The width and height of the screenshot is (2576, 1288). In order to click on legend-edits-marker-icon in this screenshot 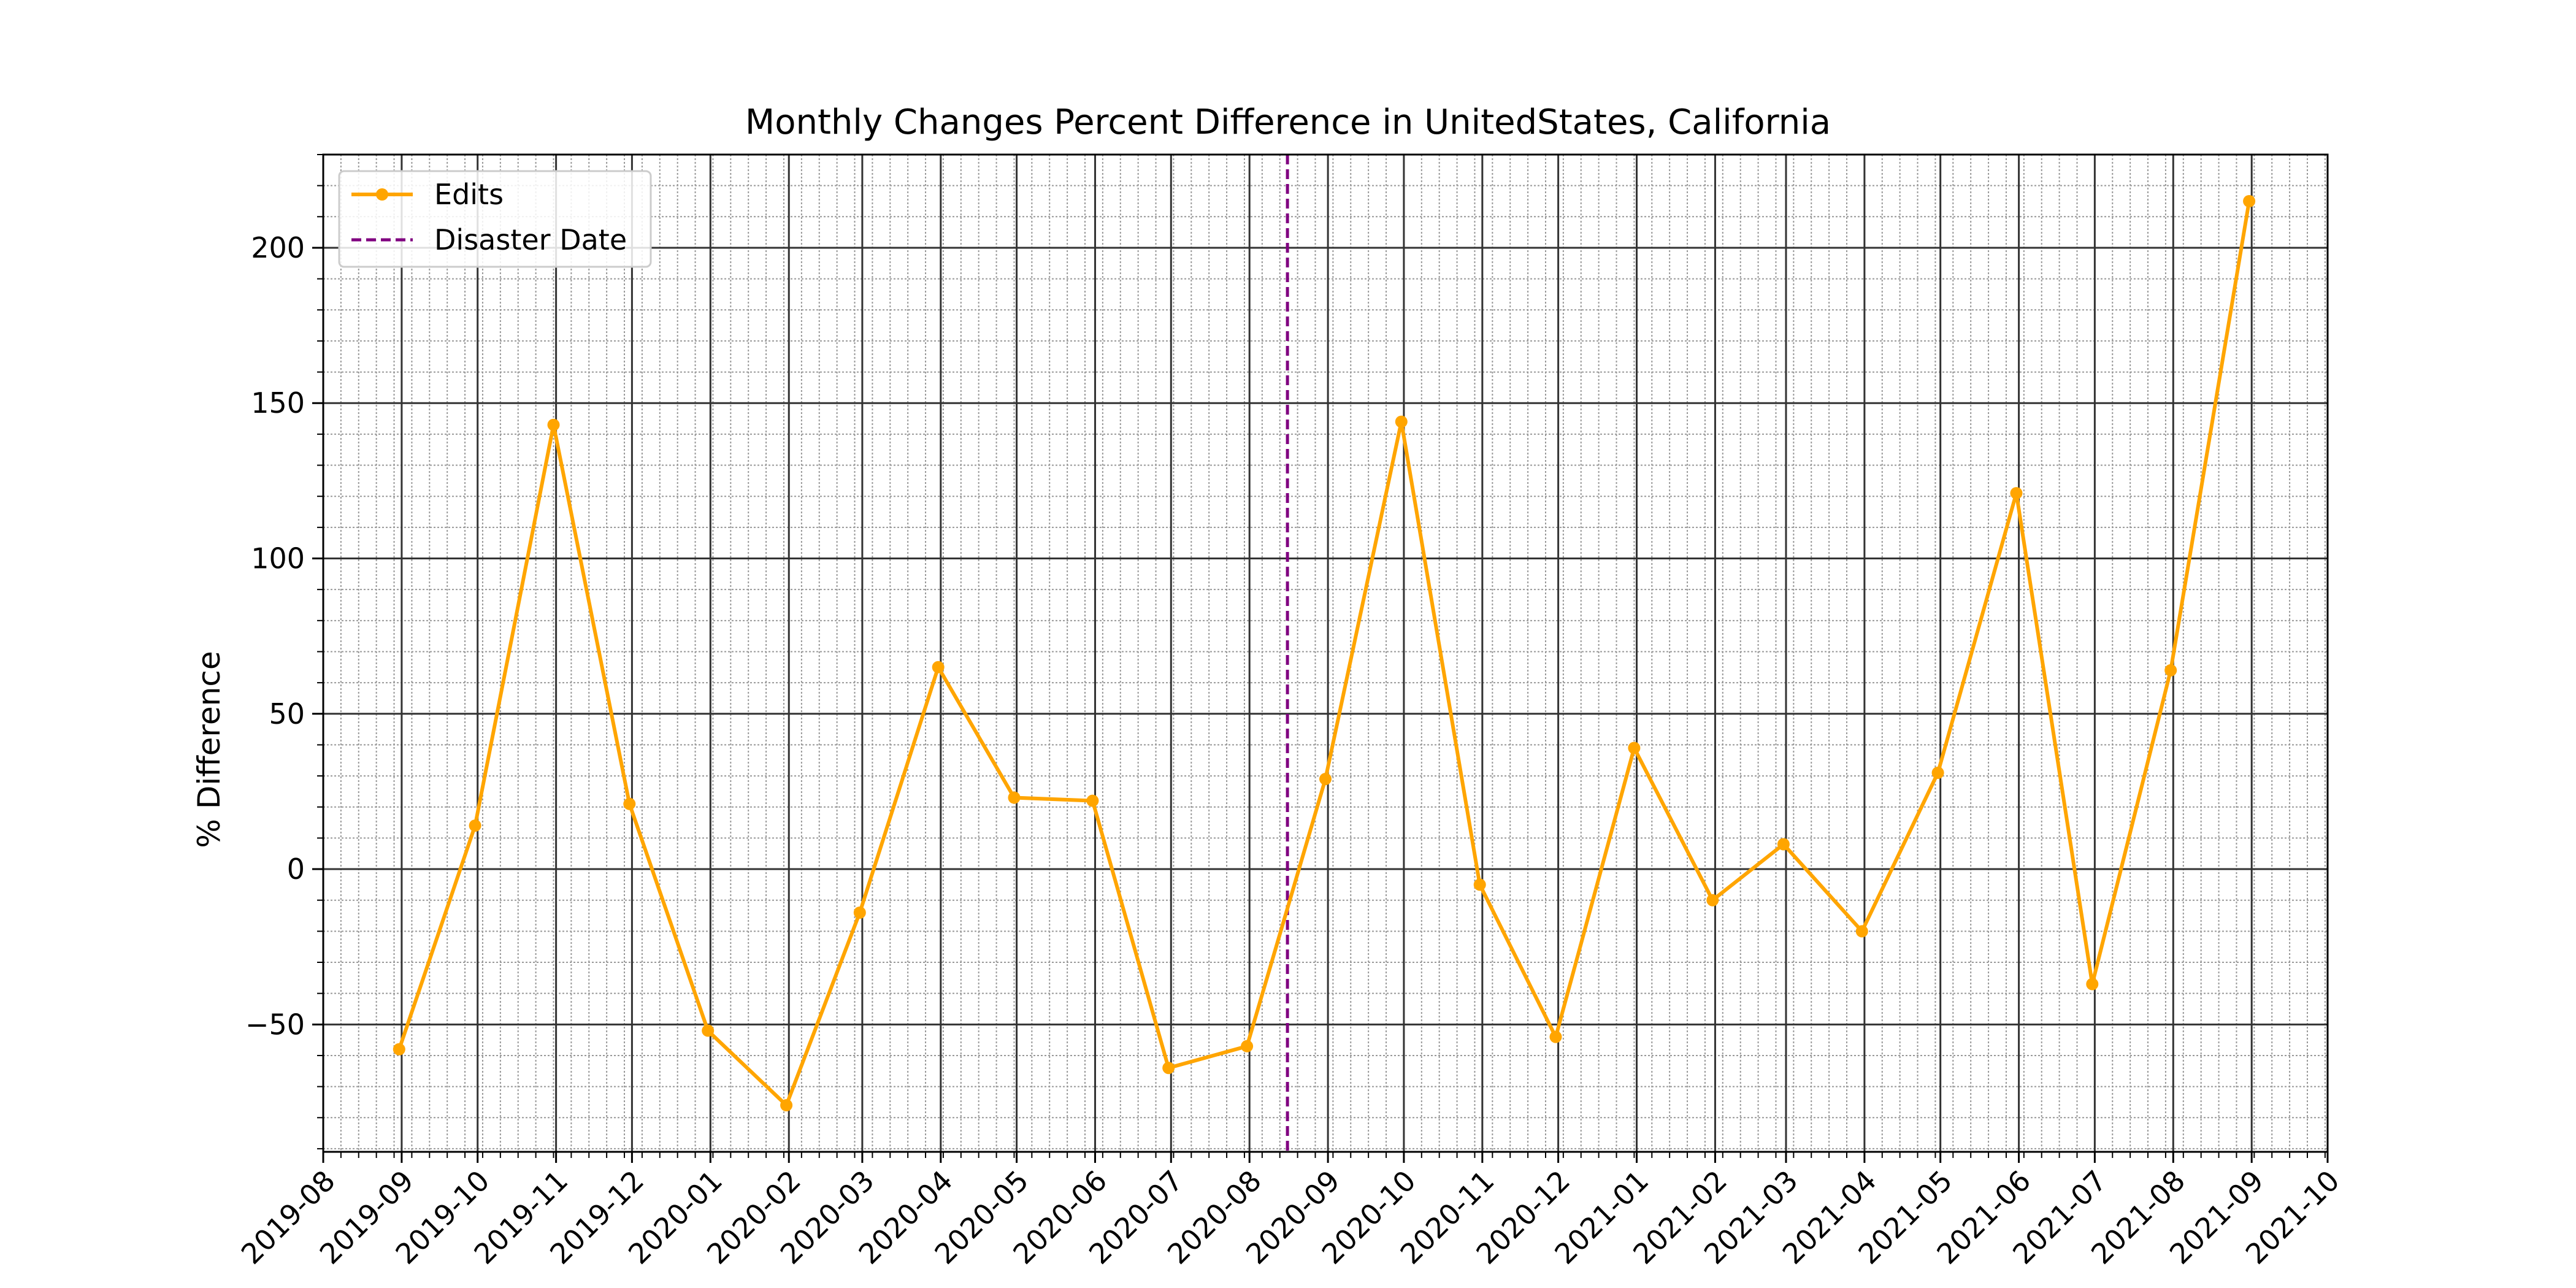, I will do `click(382, 194)`.